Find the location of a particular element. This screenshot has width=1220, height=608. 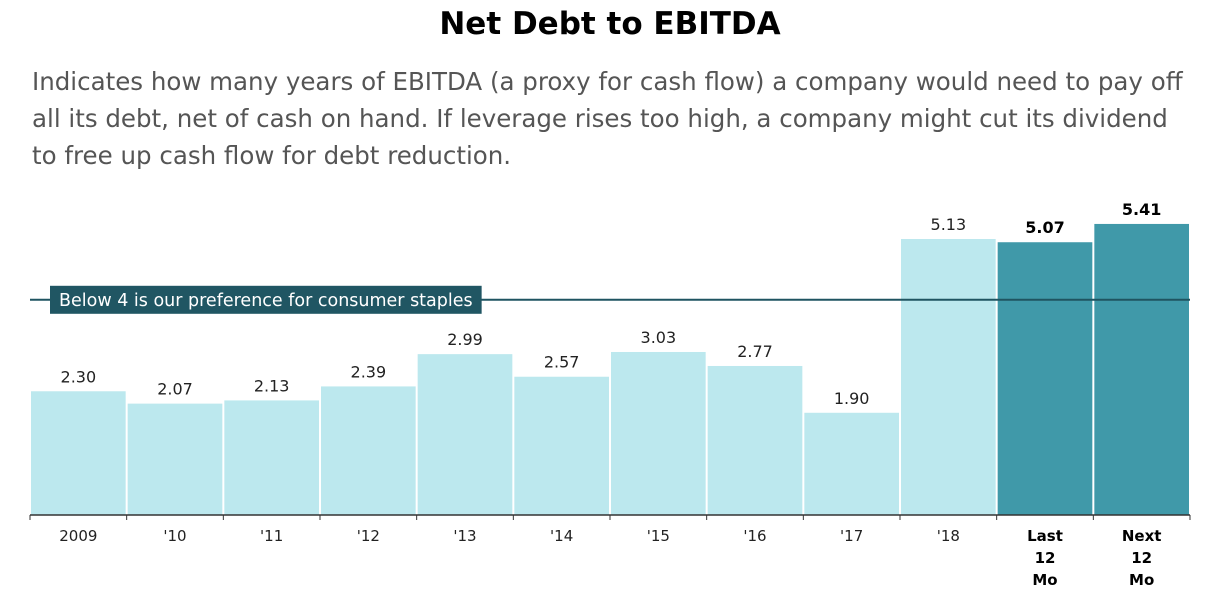

data-label: 5.13 is located at coordinates (949, 224).